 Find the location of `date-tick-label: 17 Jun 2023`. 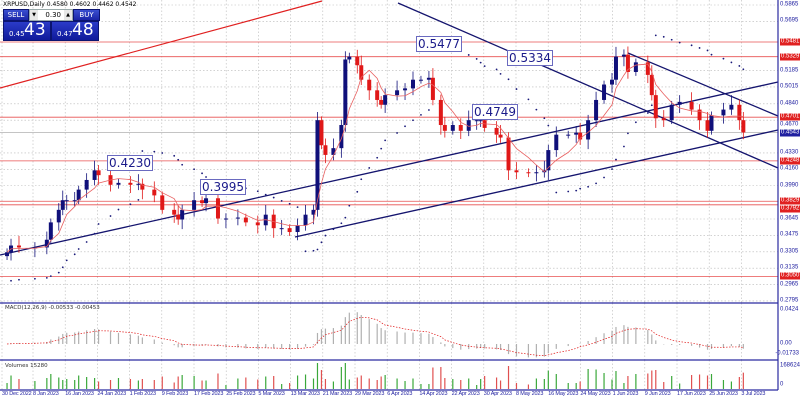

date-tick-label: 17 Jun 2023 is located at coordinates (691, 394).